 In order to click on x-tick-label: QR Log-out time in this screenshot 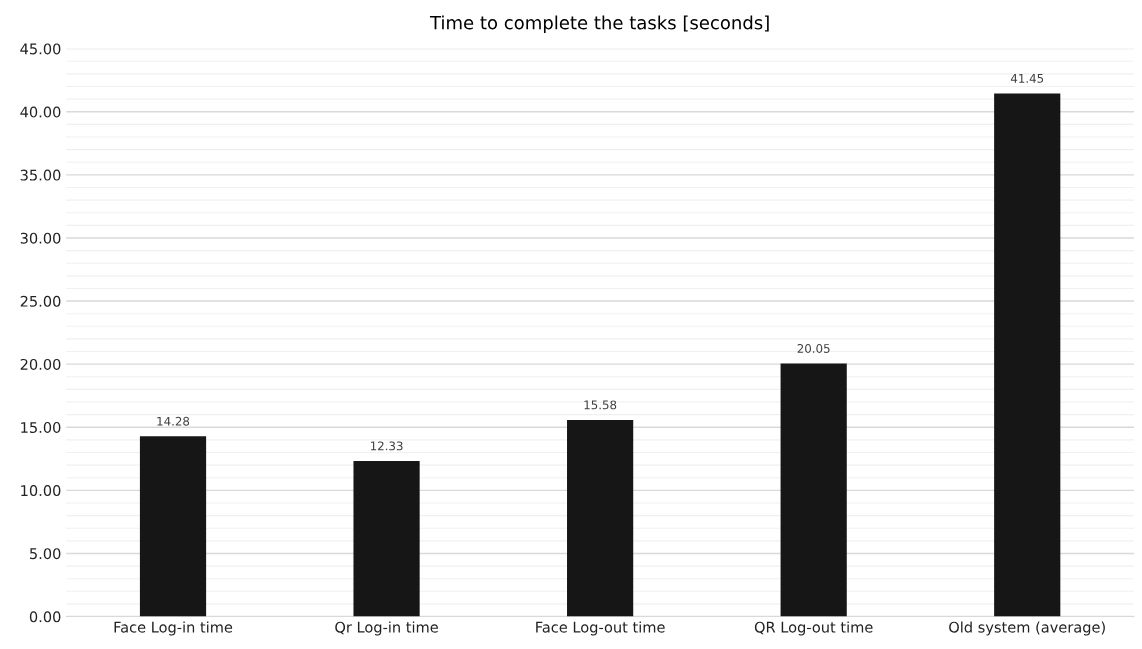, I will do `click(813, 628)`.